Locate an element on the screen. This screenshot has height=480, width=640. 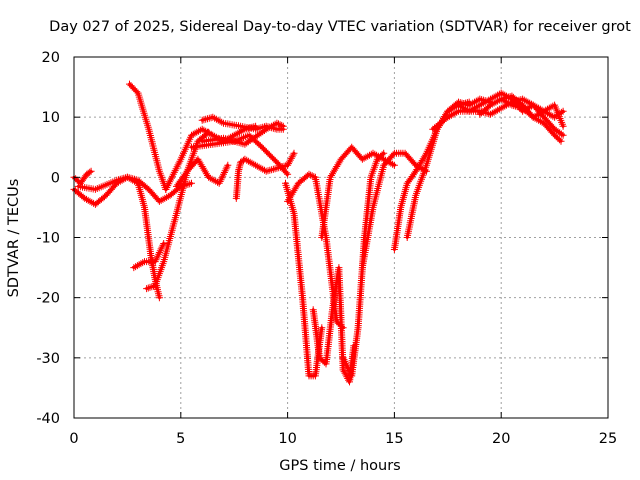
y-tick-label: 20 is located at coordinates (51, 58).